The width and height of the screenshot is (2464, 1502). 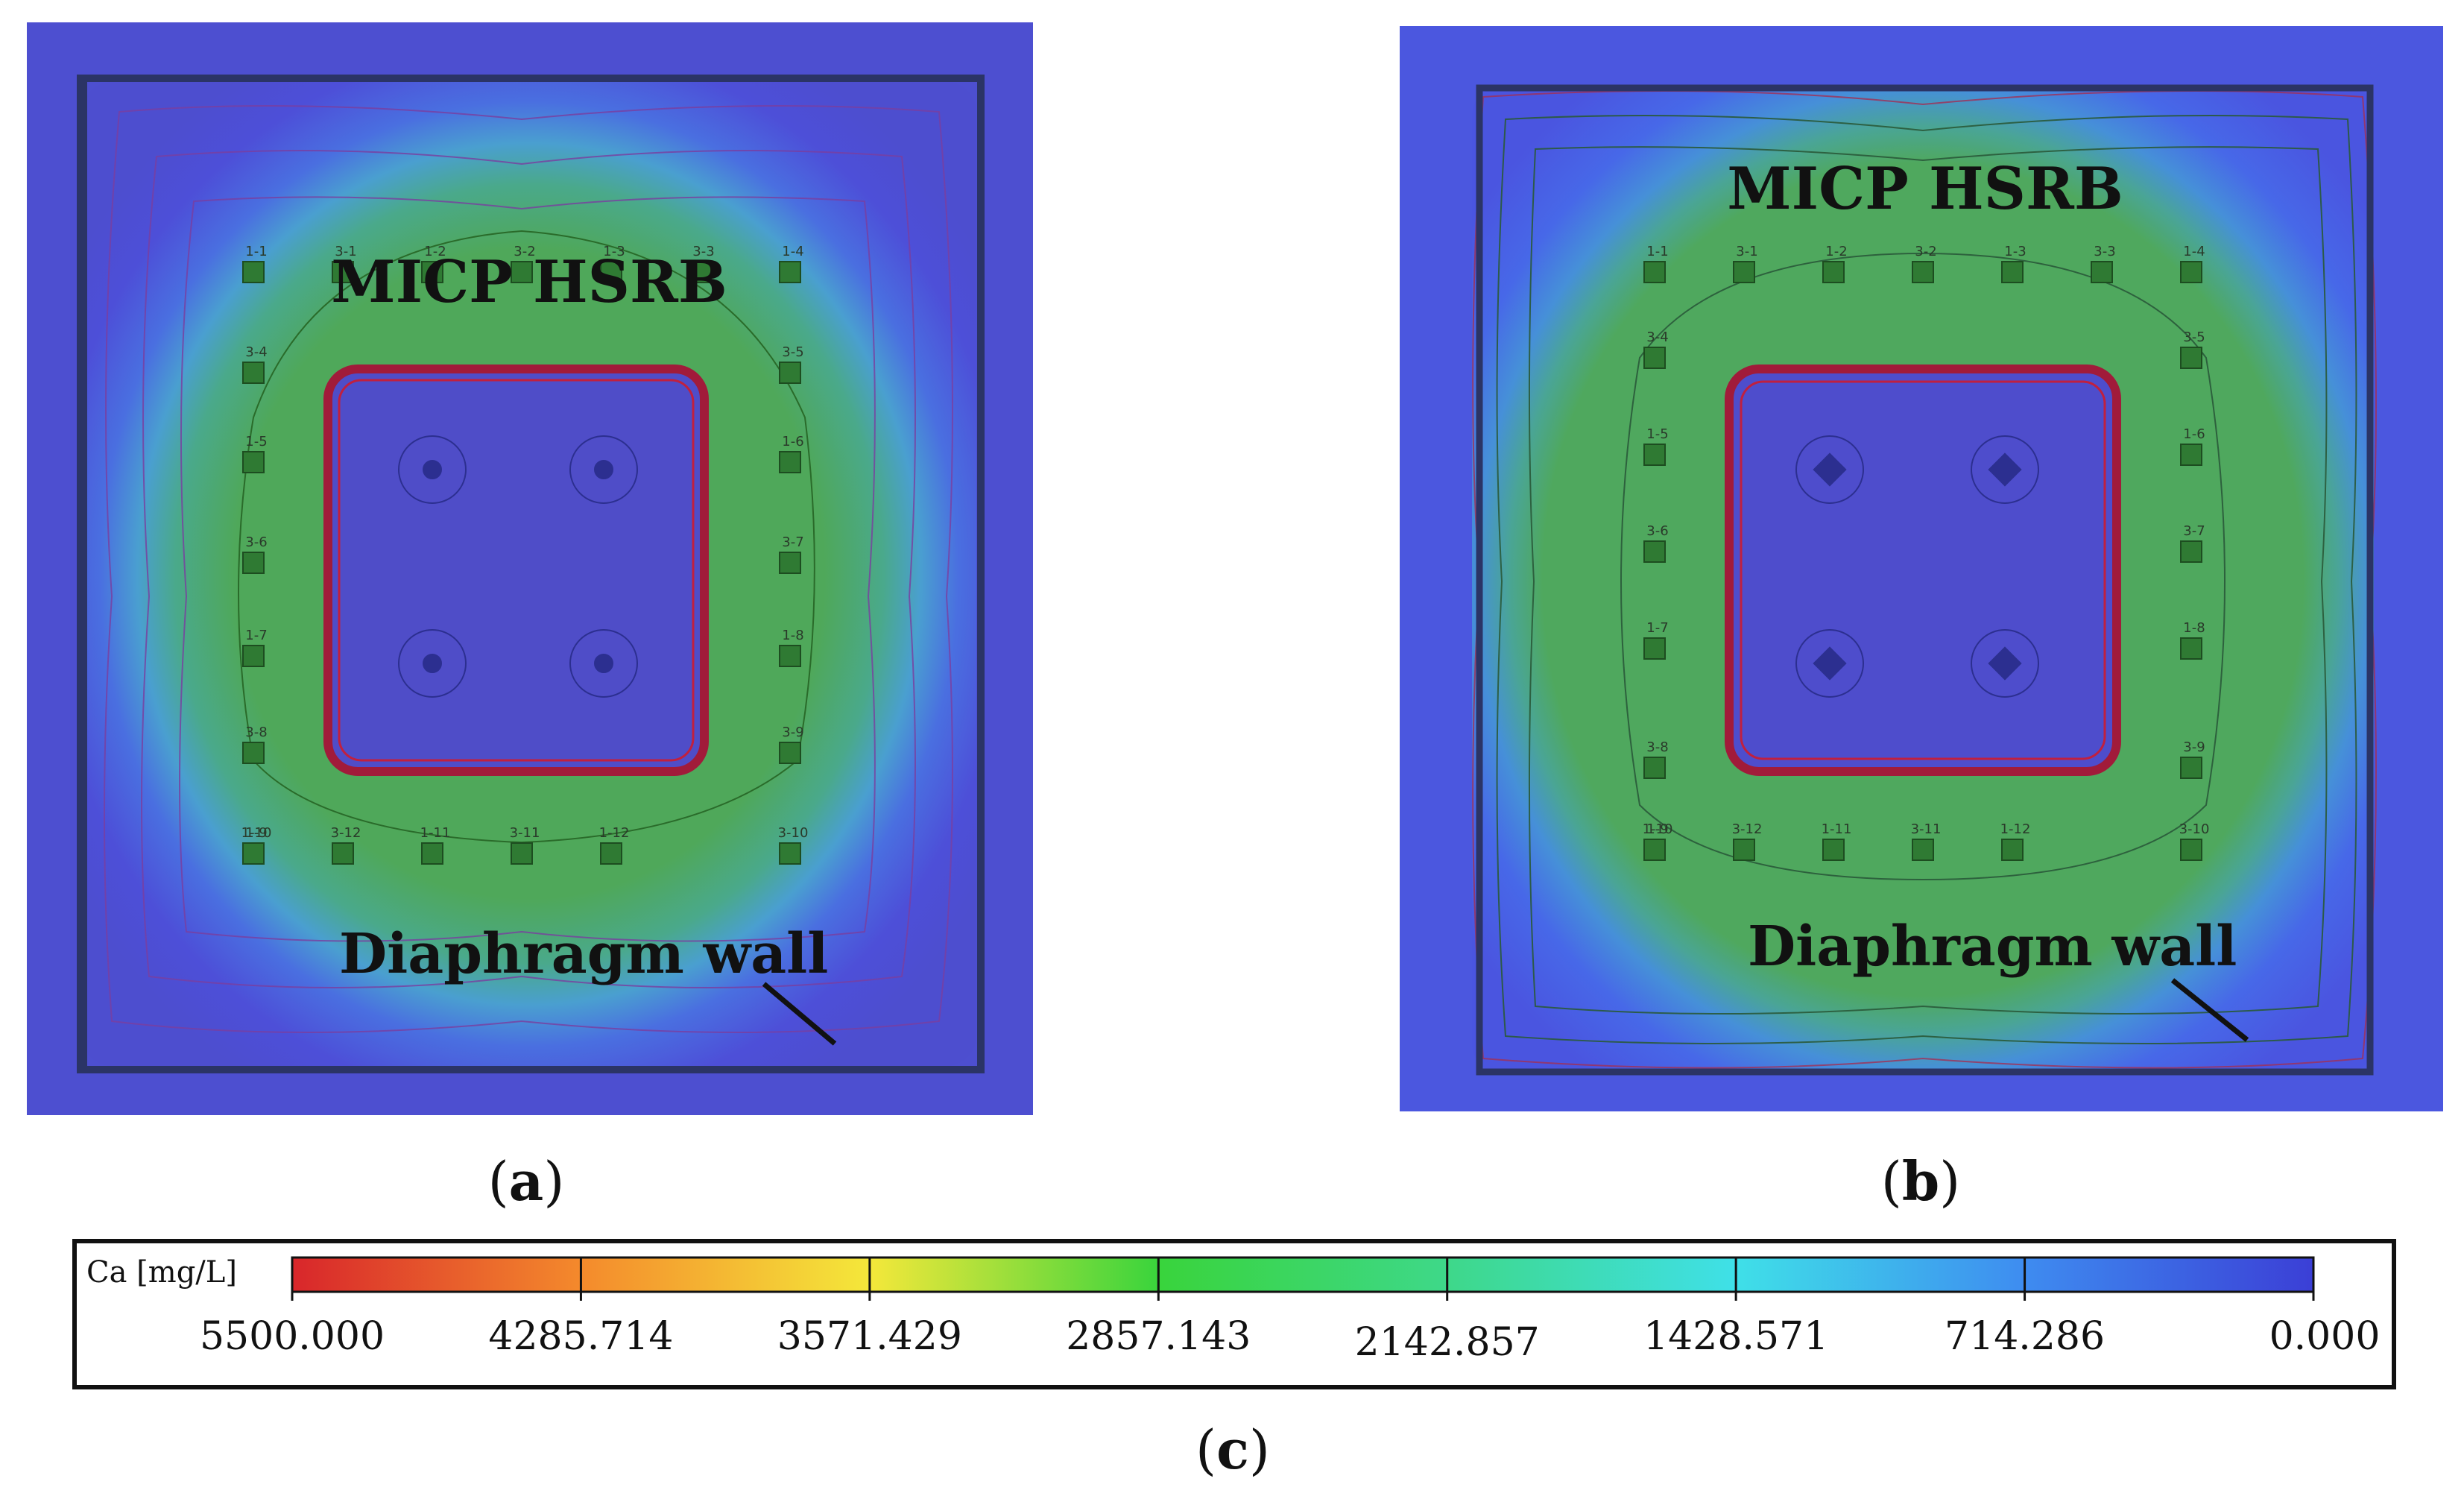 I want to click on legend-tick-label: 4285.714, so click(x=580, y=1336).